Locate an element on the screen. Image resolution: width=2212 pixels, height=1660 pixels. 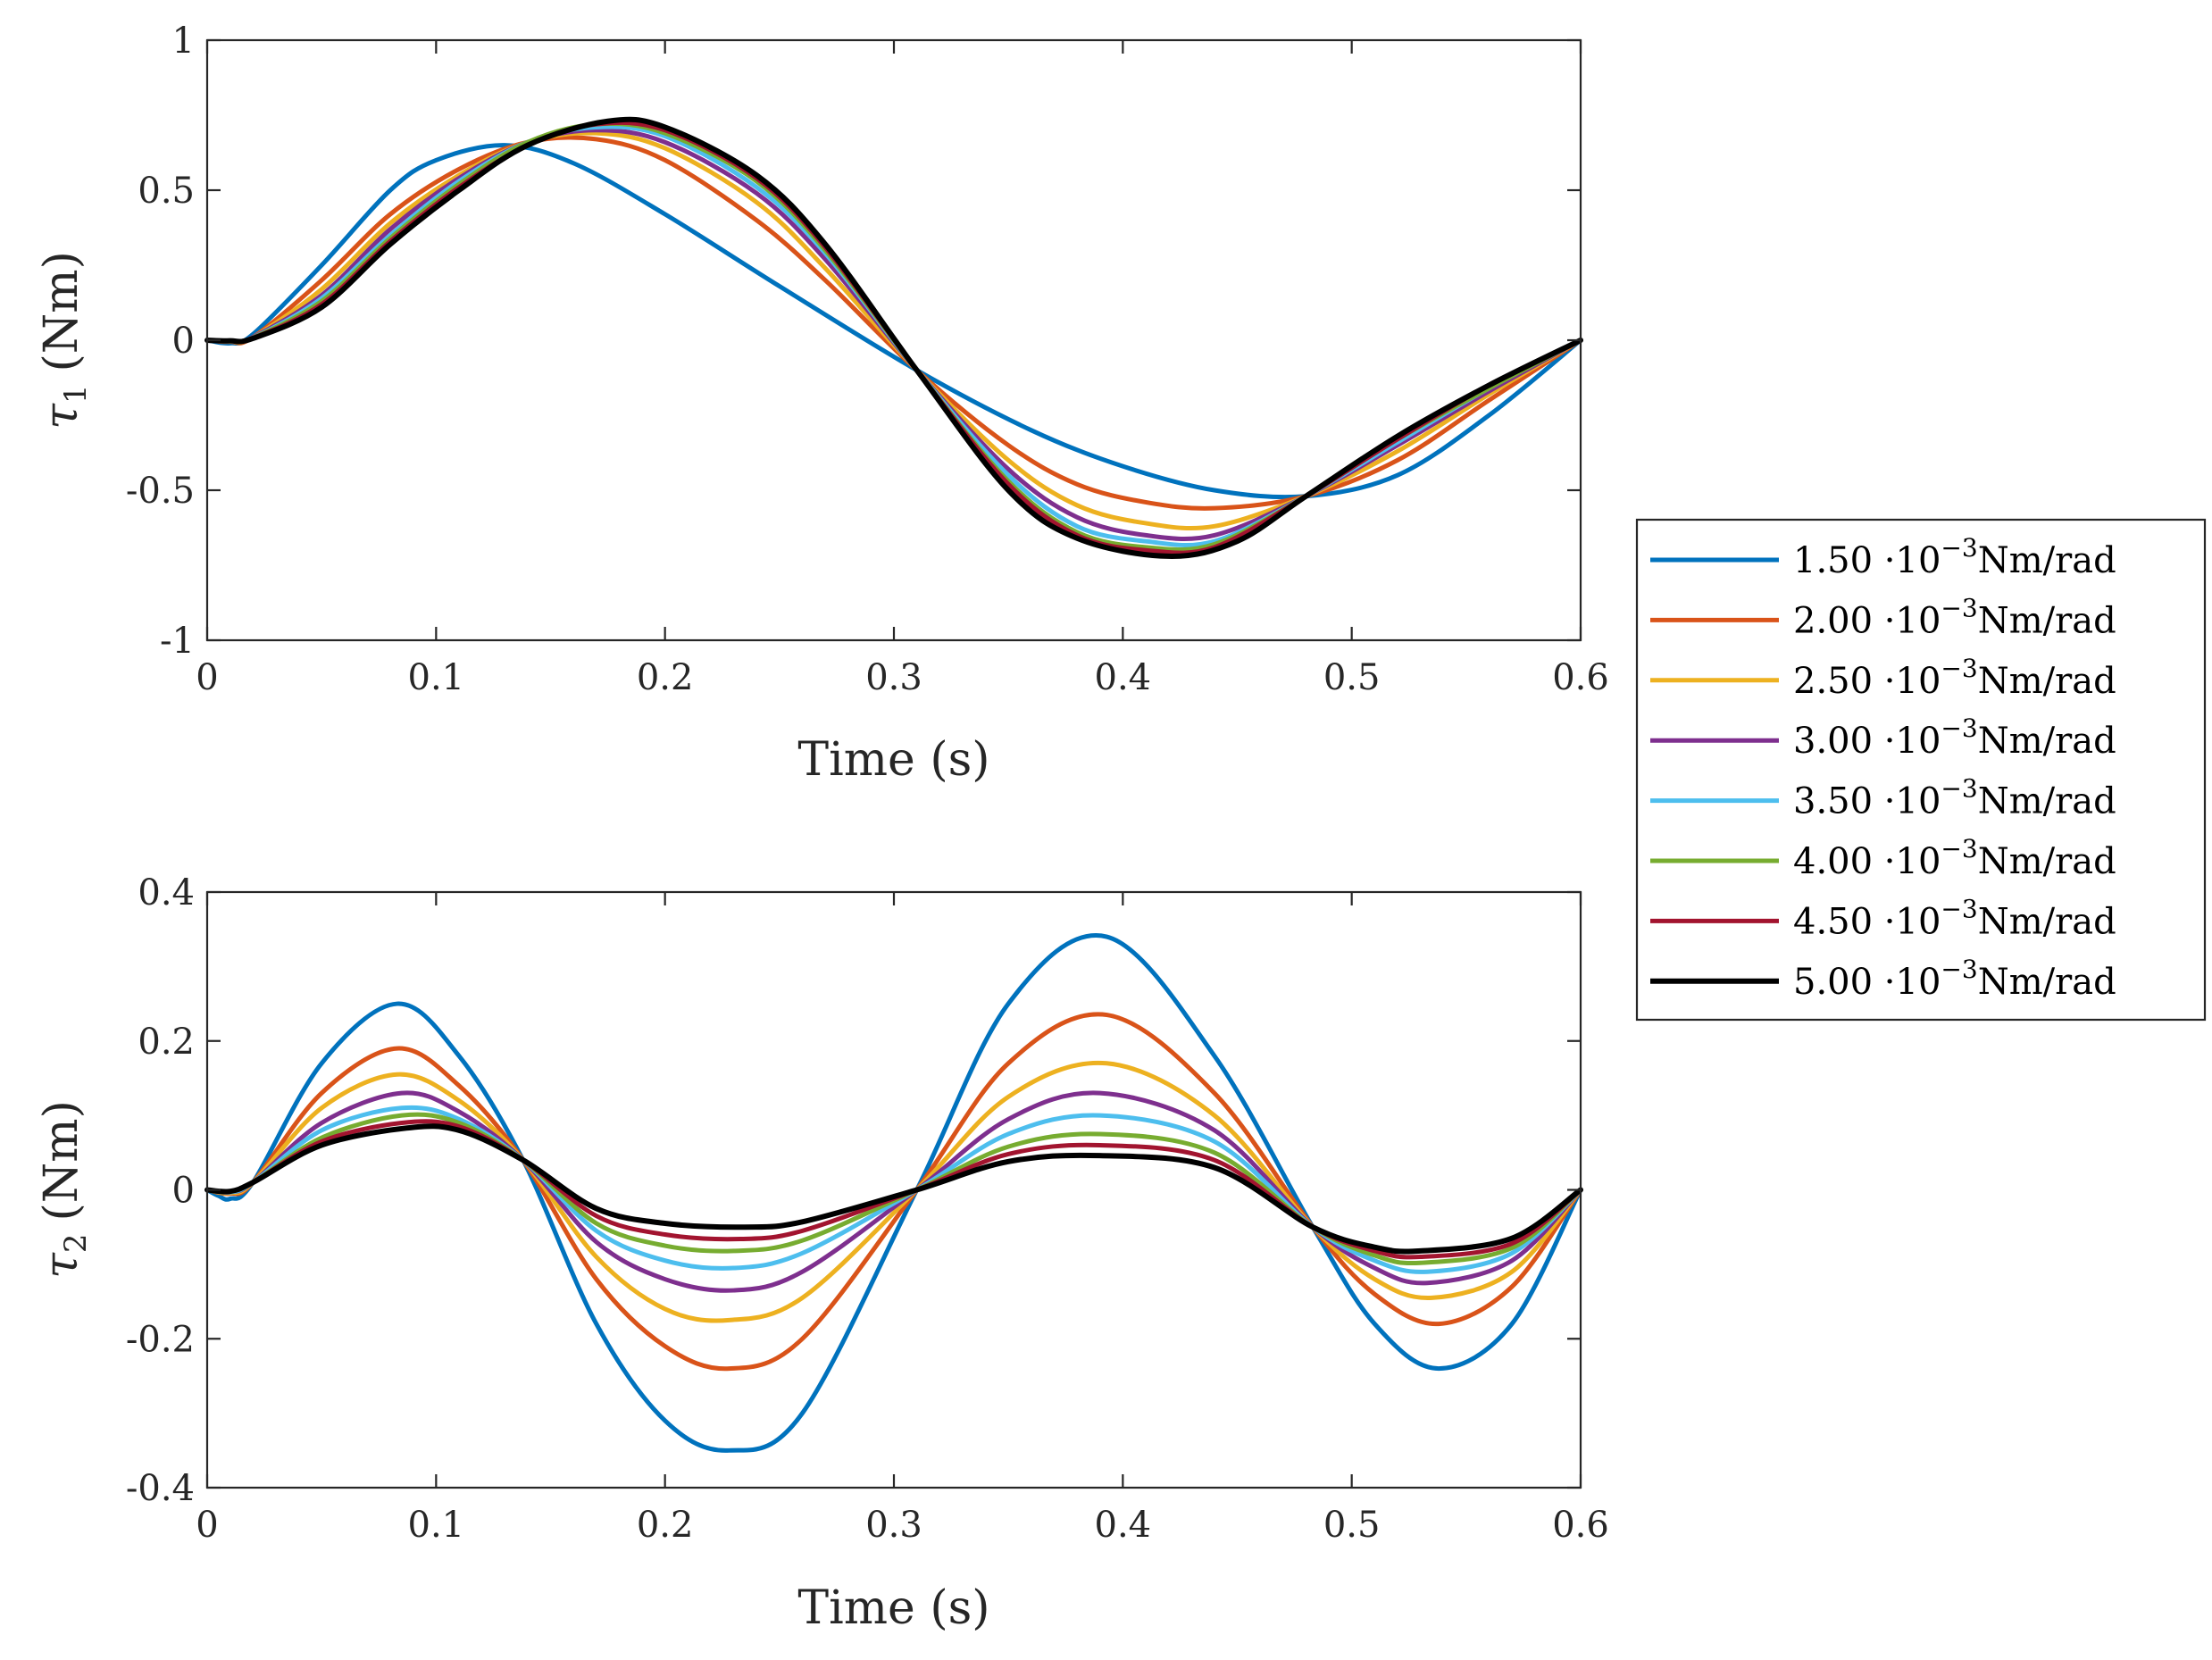
legend-entry: 3.00 ·10−3Nm/rad is located at coordinates (1883, 737).